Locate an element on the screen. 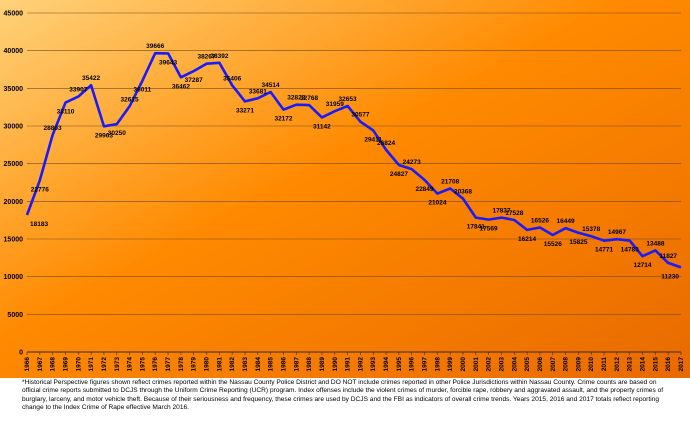 This screenshot has height=425, width=690. data-label: 21024 is located at coordinates (437, 203).